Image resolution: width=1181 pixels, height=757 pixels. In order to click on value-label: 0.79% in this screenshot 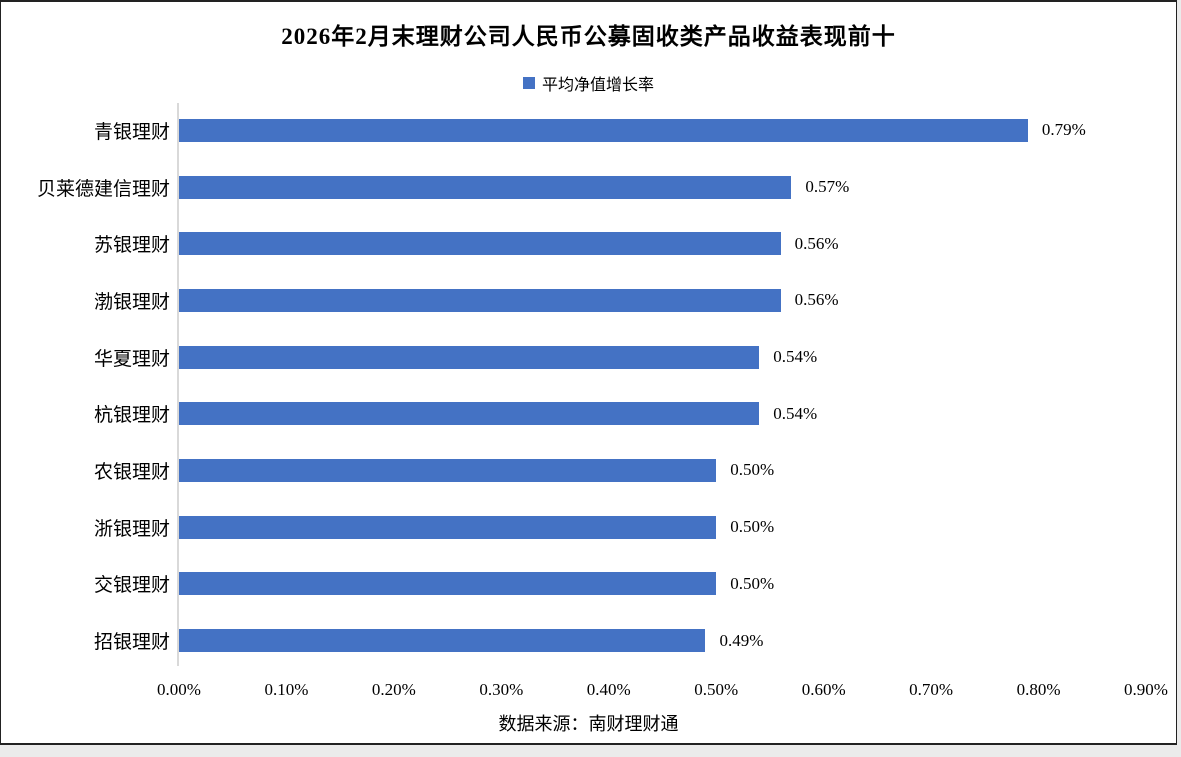, I will do `click(1063, 130)`.